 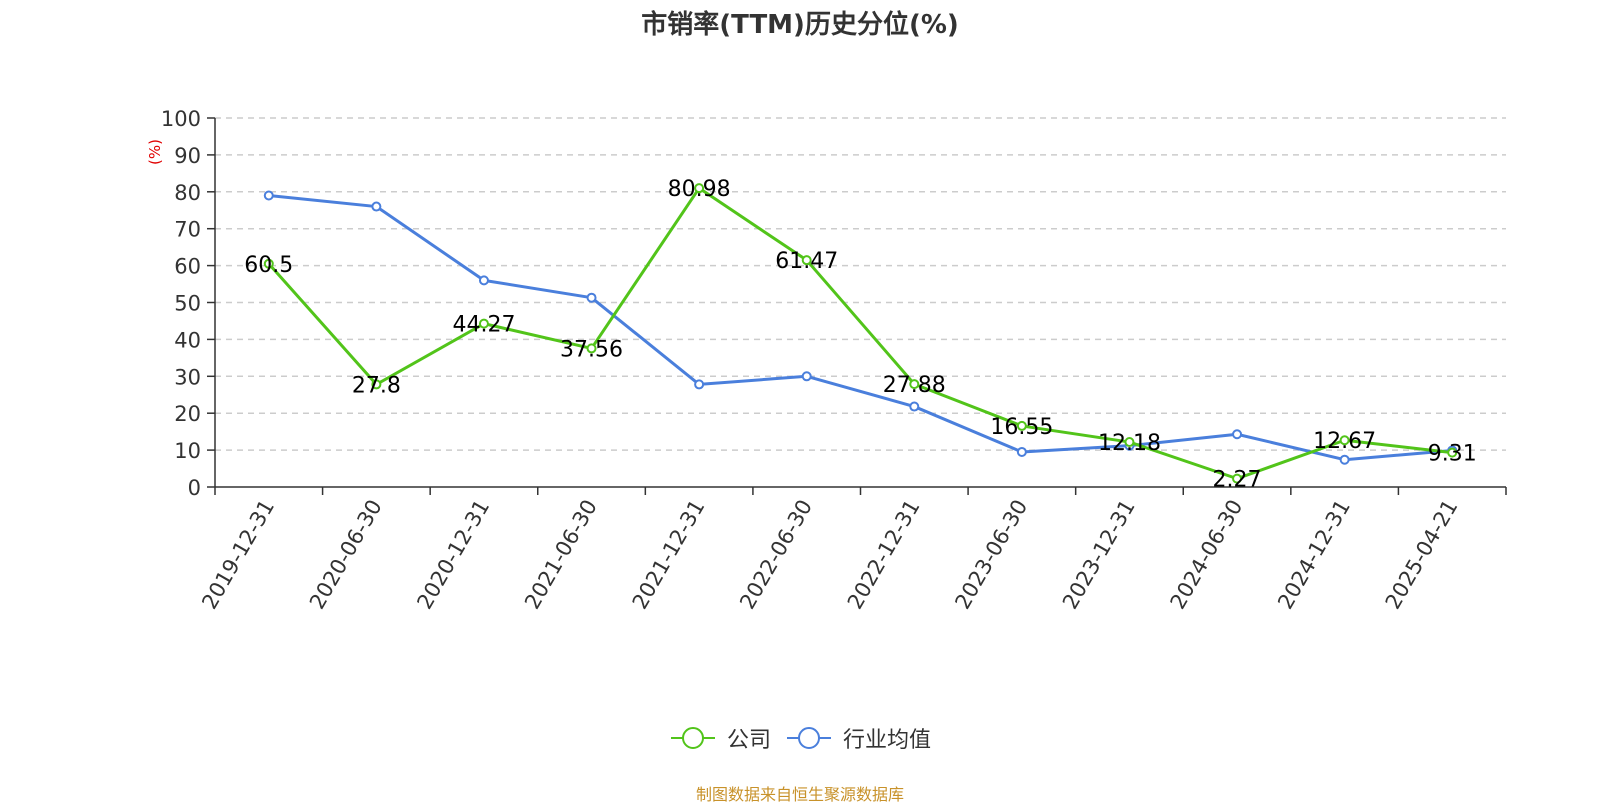 I want to click on data-label-company: 60.5, so click(x=268, y=265).